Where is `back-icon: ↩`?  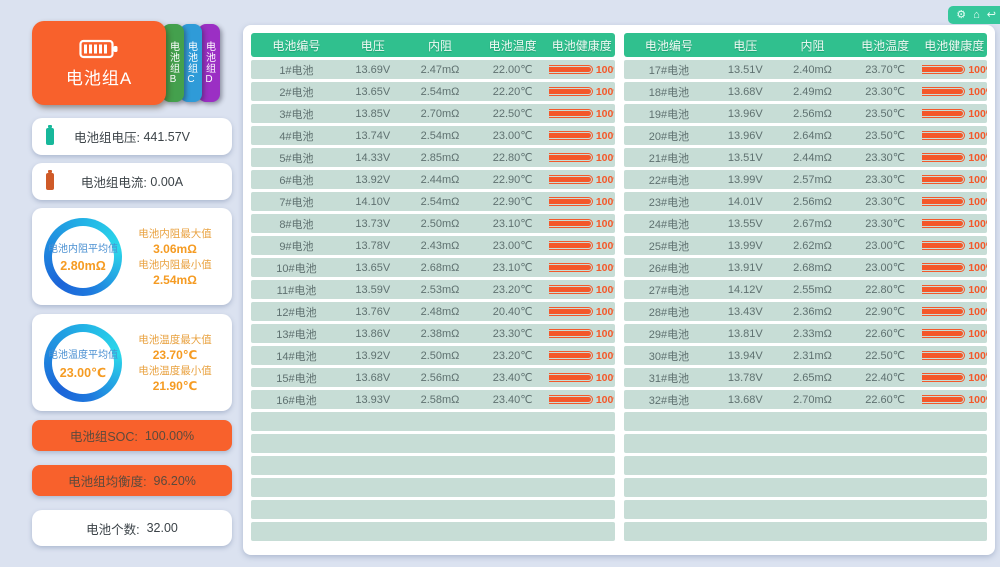
back-icon: ↩ is located at coordinates (991, 15).